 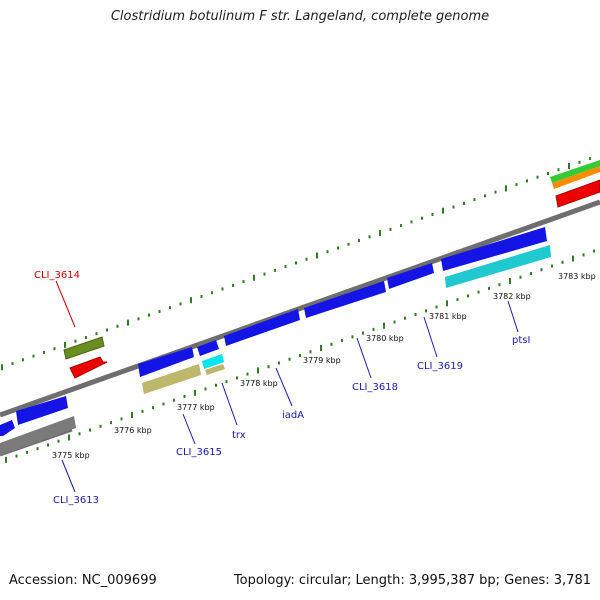 I want to click on scale-tick-label: 3781 kbp, so click(x=448, y=316).